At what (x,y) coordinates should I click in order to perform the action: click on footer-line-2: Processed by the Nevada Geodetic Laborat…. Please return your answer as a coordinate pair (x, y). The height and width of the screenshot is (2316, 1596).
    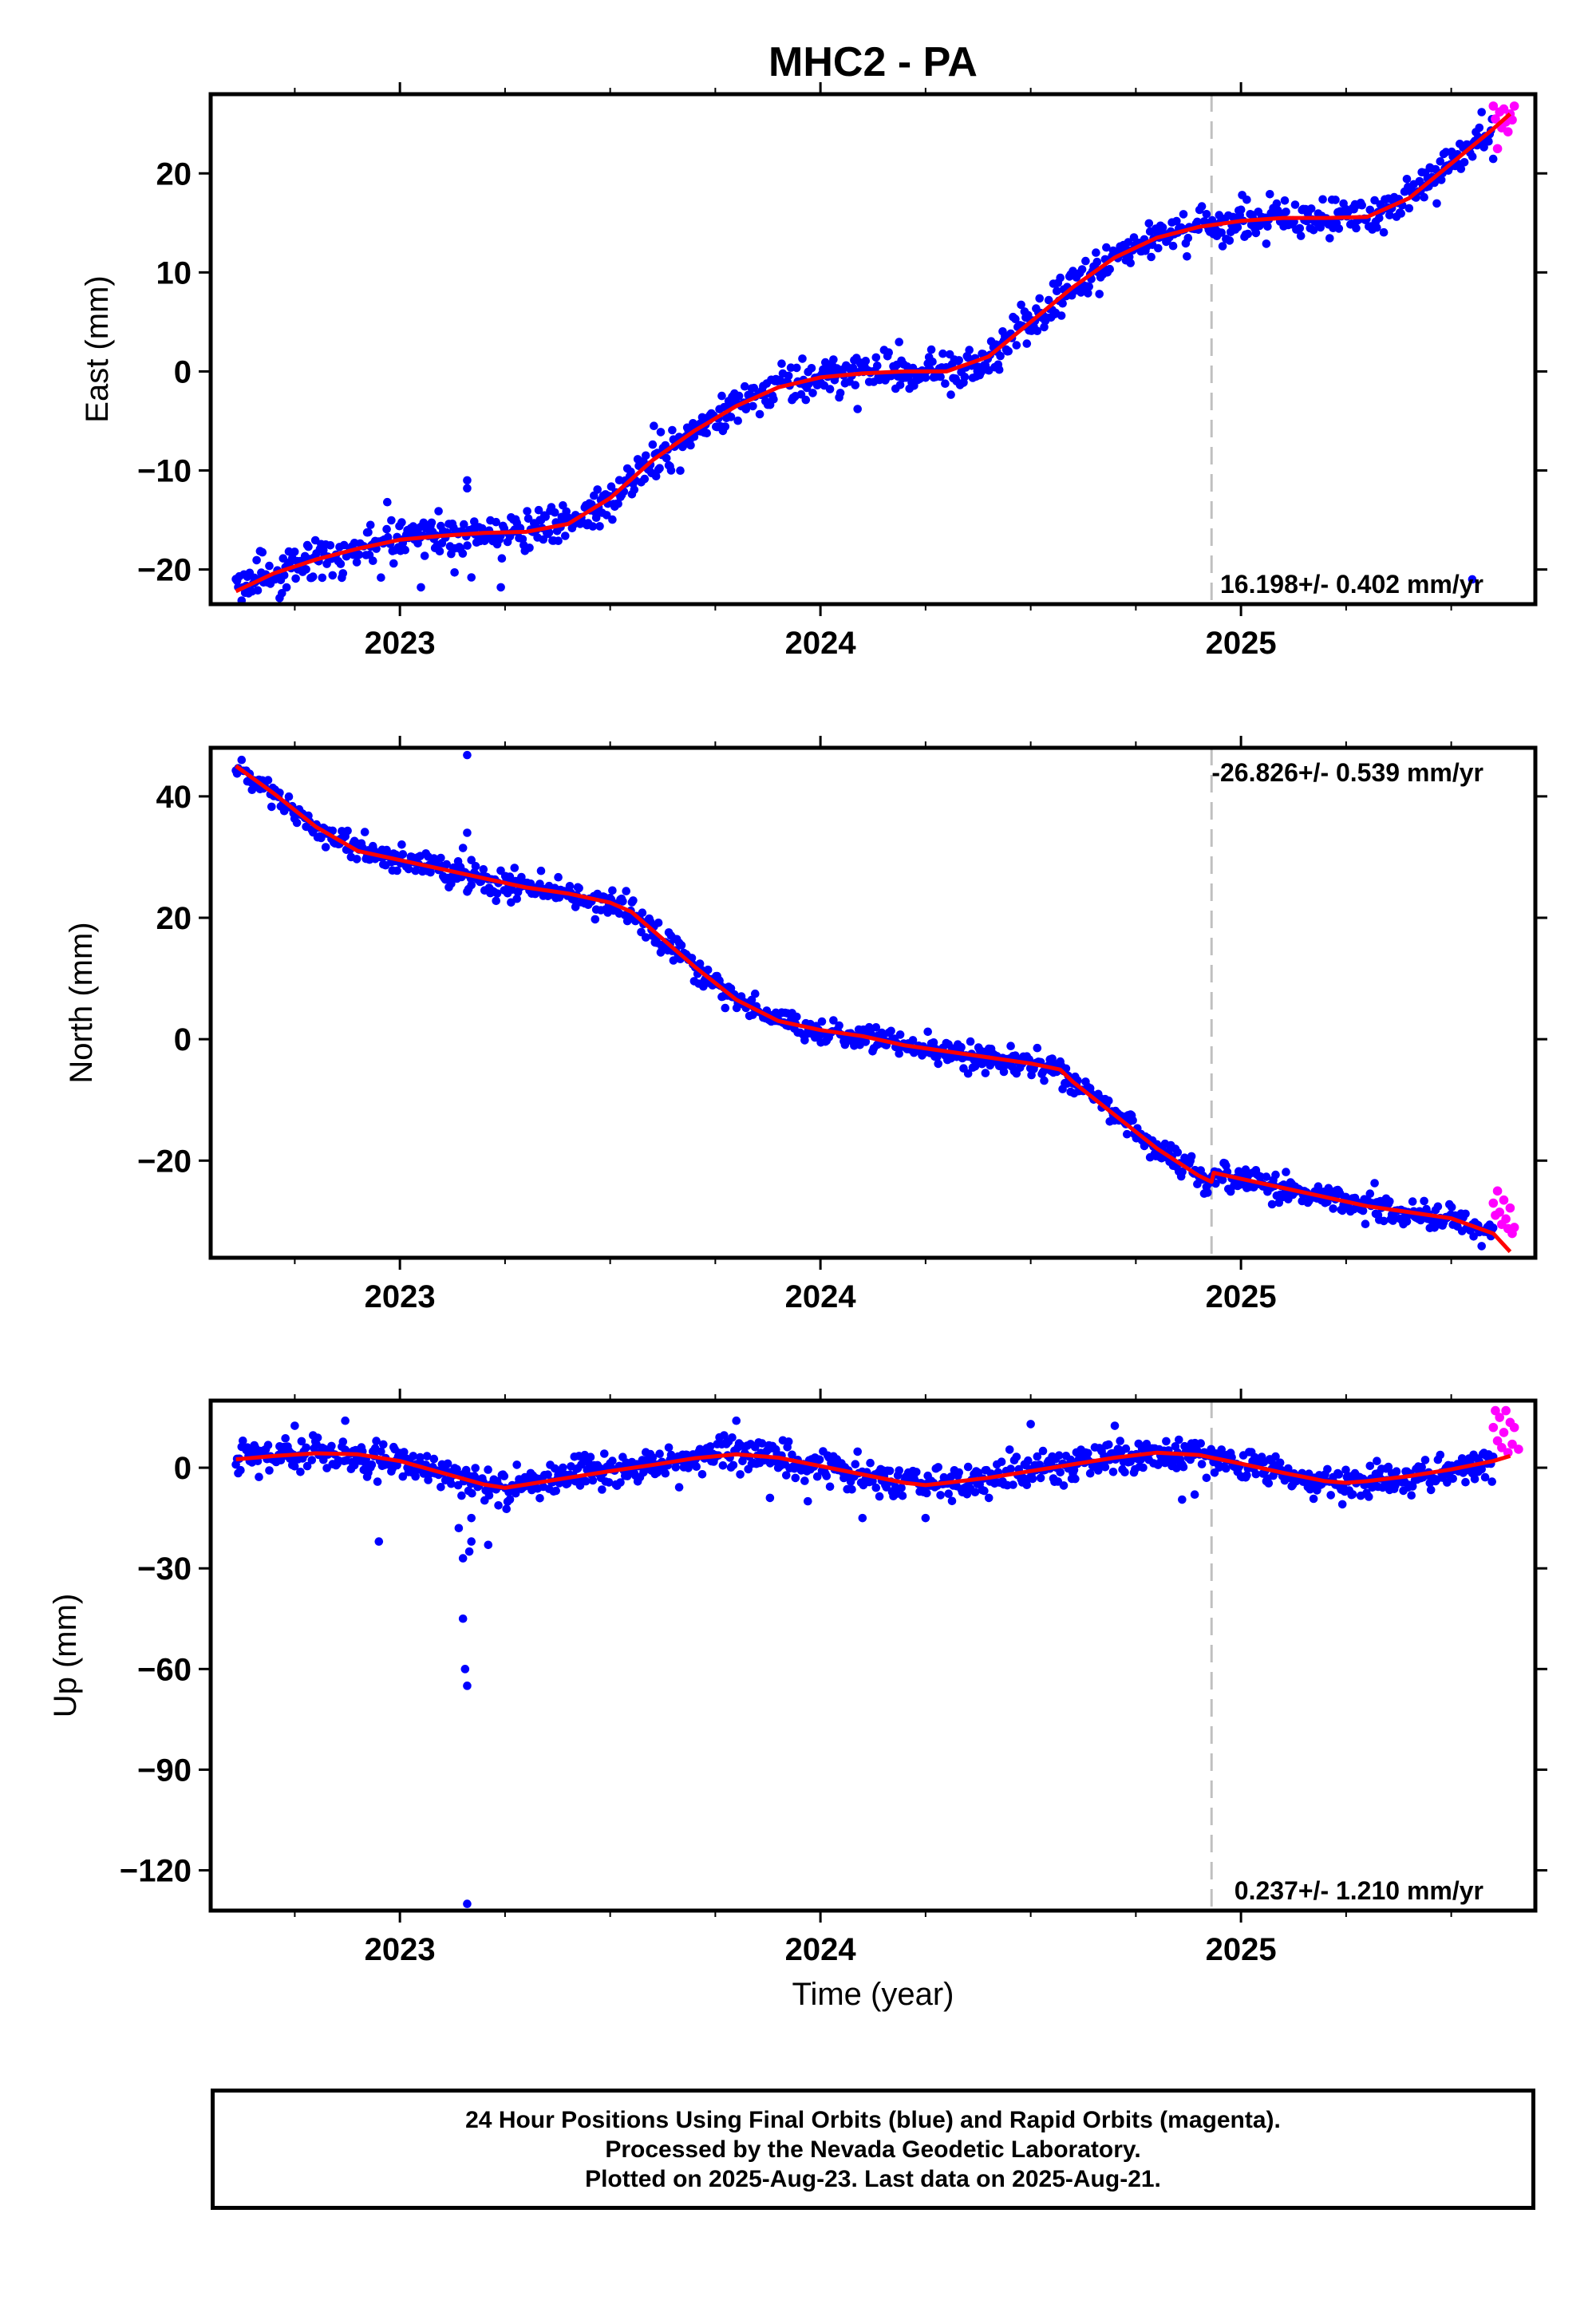
    Looking at the image, I should click on (873, 2149).